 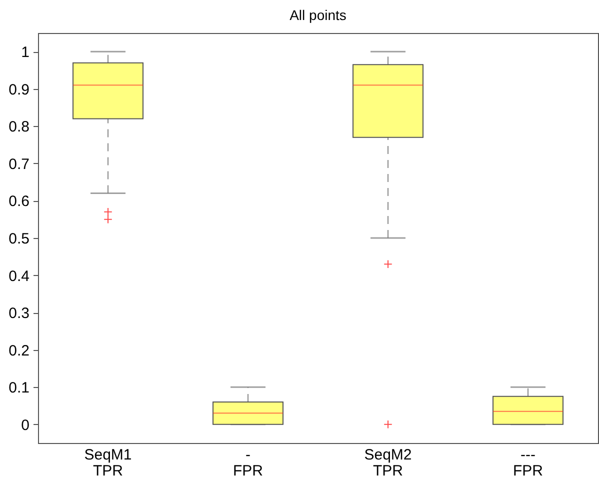 I want to click on x-tick-label: - FPR, so click(x=248, y=463).